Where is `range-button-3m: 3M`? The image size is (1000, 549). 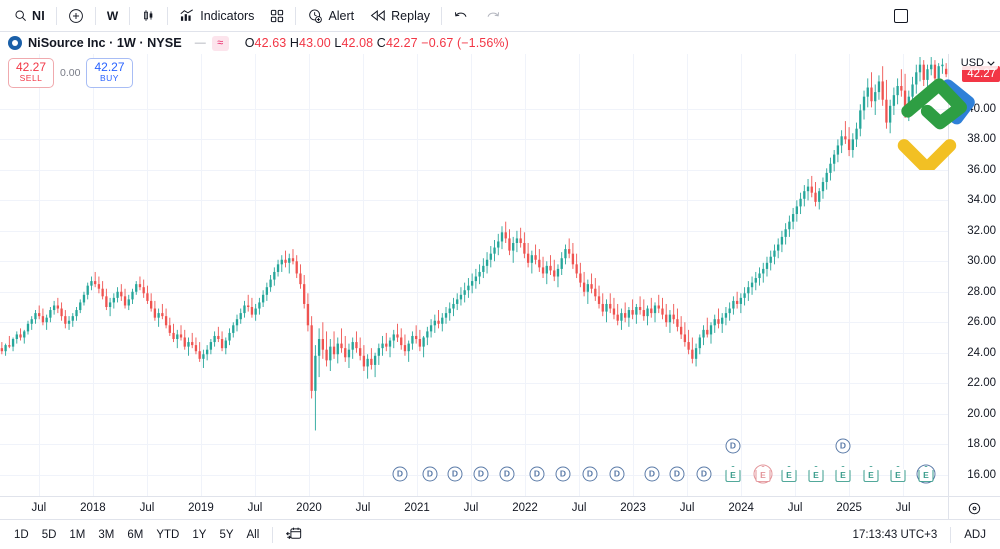 range-button-3m: 3M is located at coordinates (106, 534).